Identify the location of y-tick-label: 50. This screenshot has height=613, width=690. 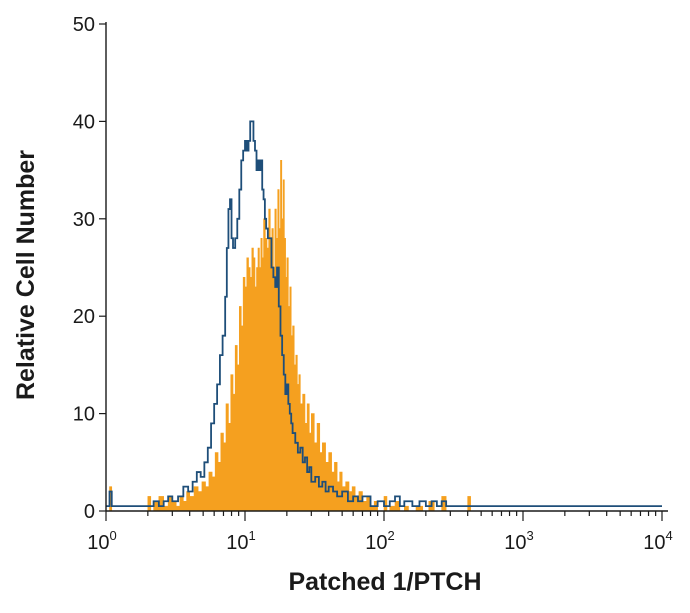
(84, 25).